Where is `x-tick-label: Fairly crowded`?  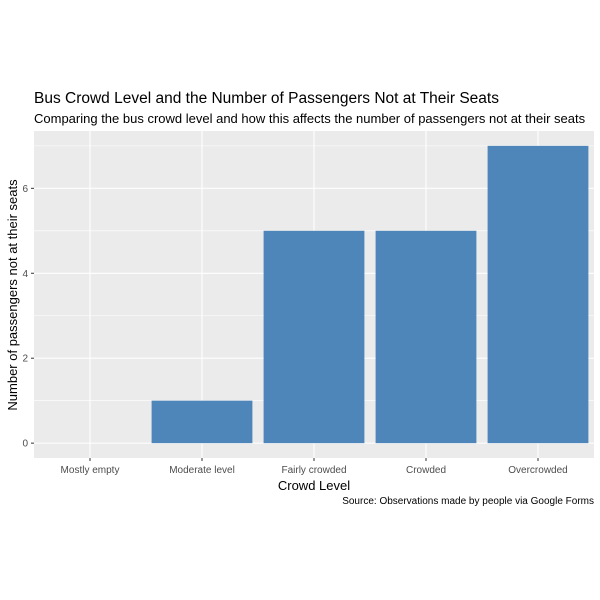
x-tick-label: Fairly crowded is located at coordinates (313, 470).